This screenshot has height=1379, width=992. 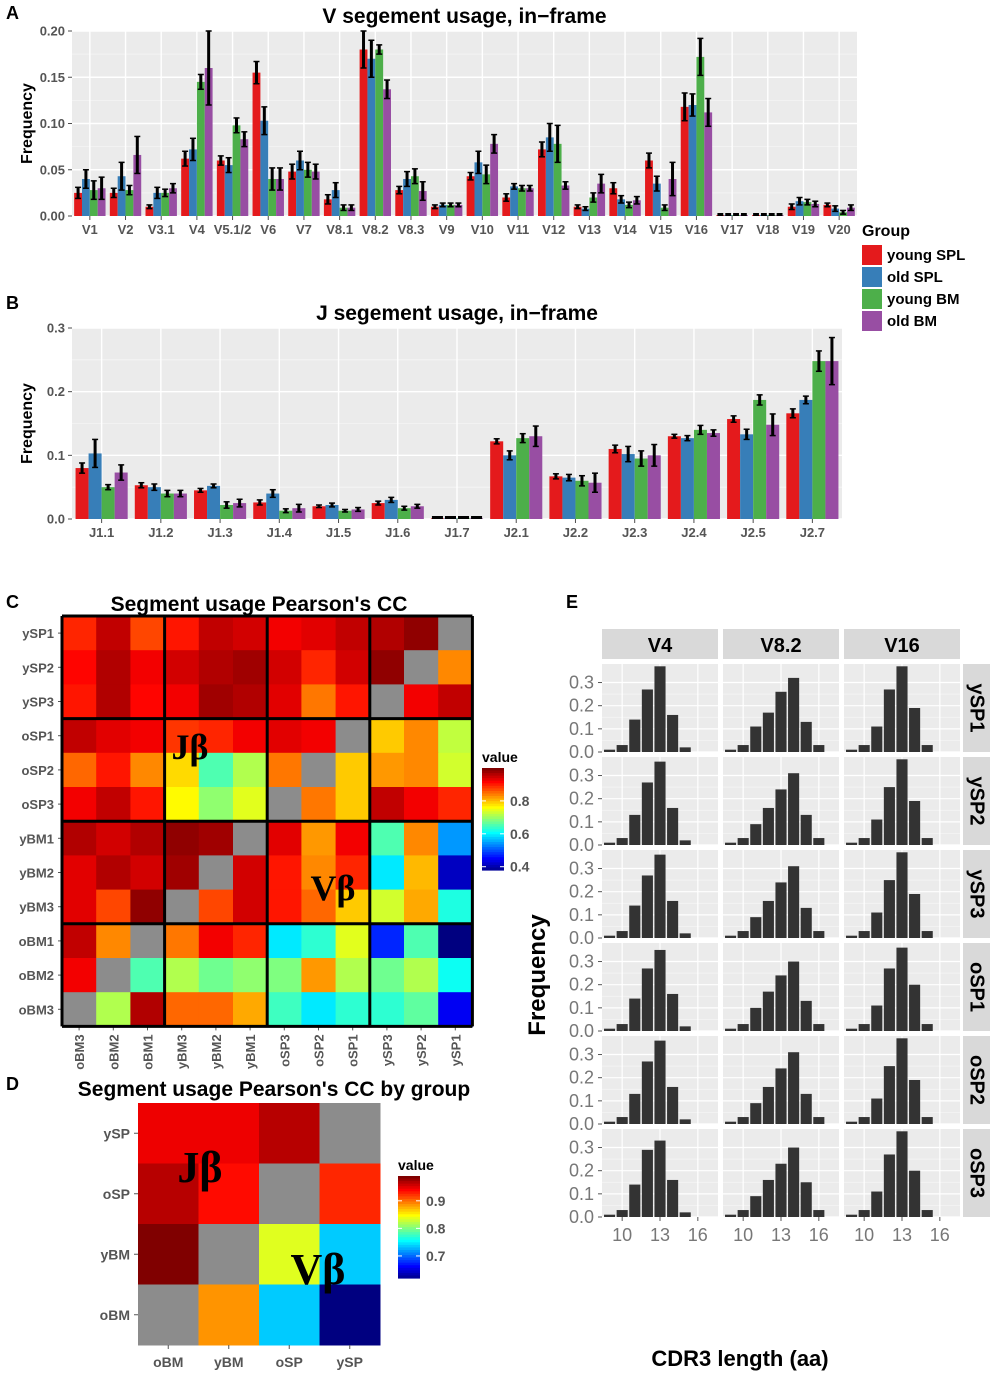 What do you see at coordinates (436, 1256) in the screenshot?
I see `colorbar-tick-label: 0.7` at bounding box center [436, 1256].